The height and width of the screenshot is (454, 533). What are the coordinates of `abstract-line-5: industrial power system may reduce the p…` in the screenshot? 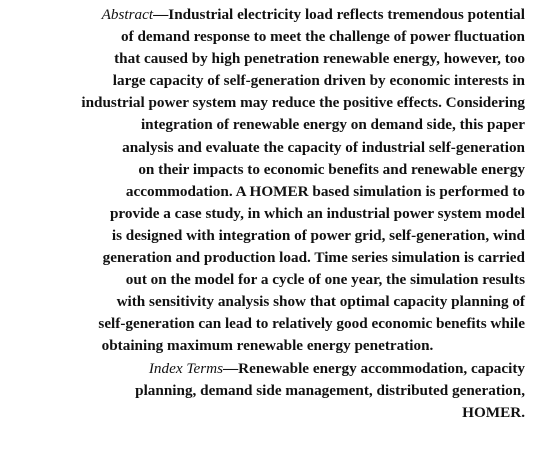 It's located at (303, 103).